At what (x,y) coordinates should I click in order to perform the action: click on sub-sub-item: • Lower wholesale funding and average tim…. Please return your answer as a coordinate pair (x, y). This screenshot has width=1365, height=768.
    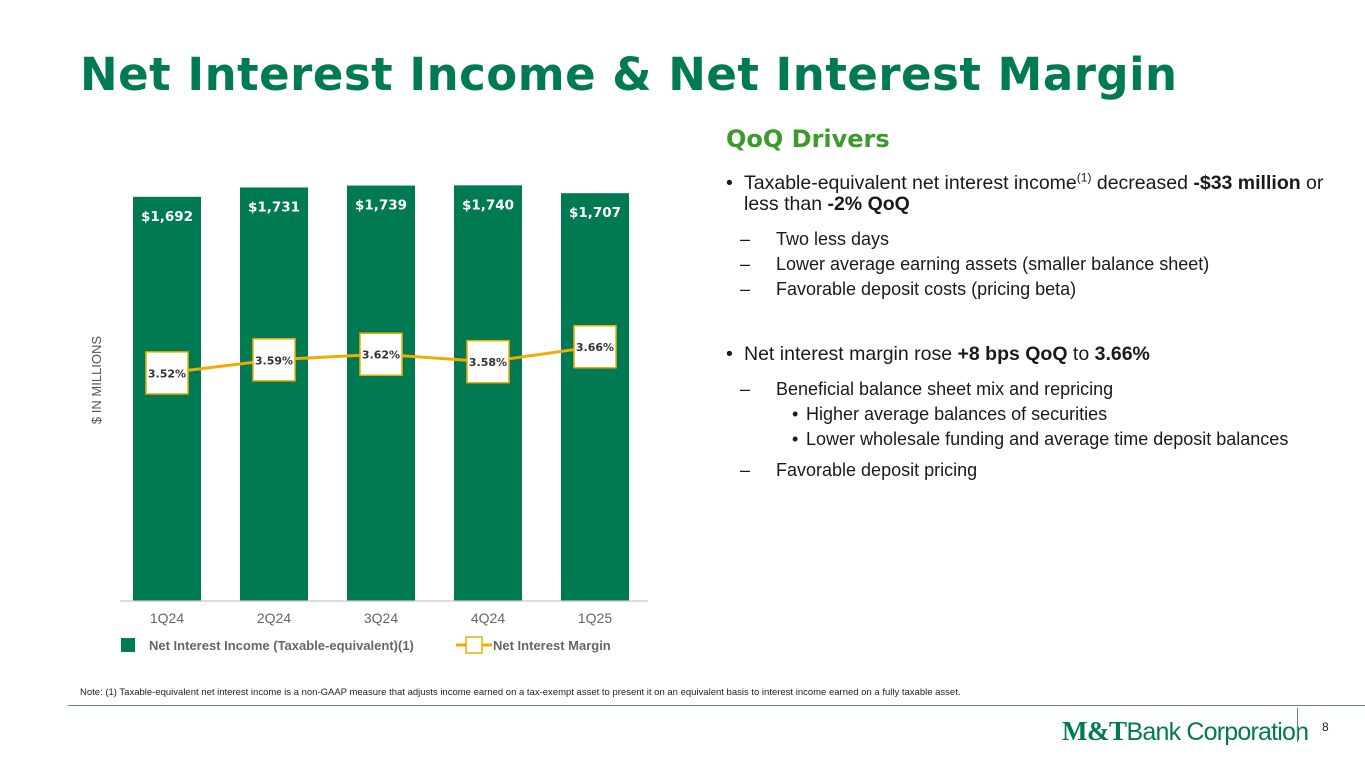
    Looking at the image, I should click on (1036, 439).